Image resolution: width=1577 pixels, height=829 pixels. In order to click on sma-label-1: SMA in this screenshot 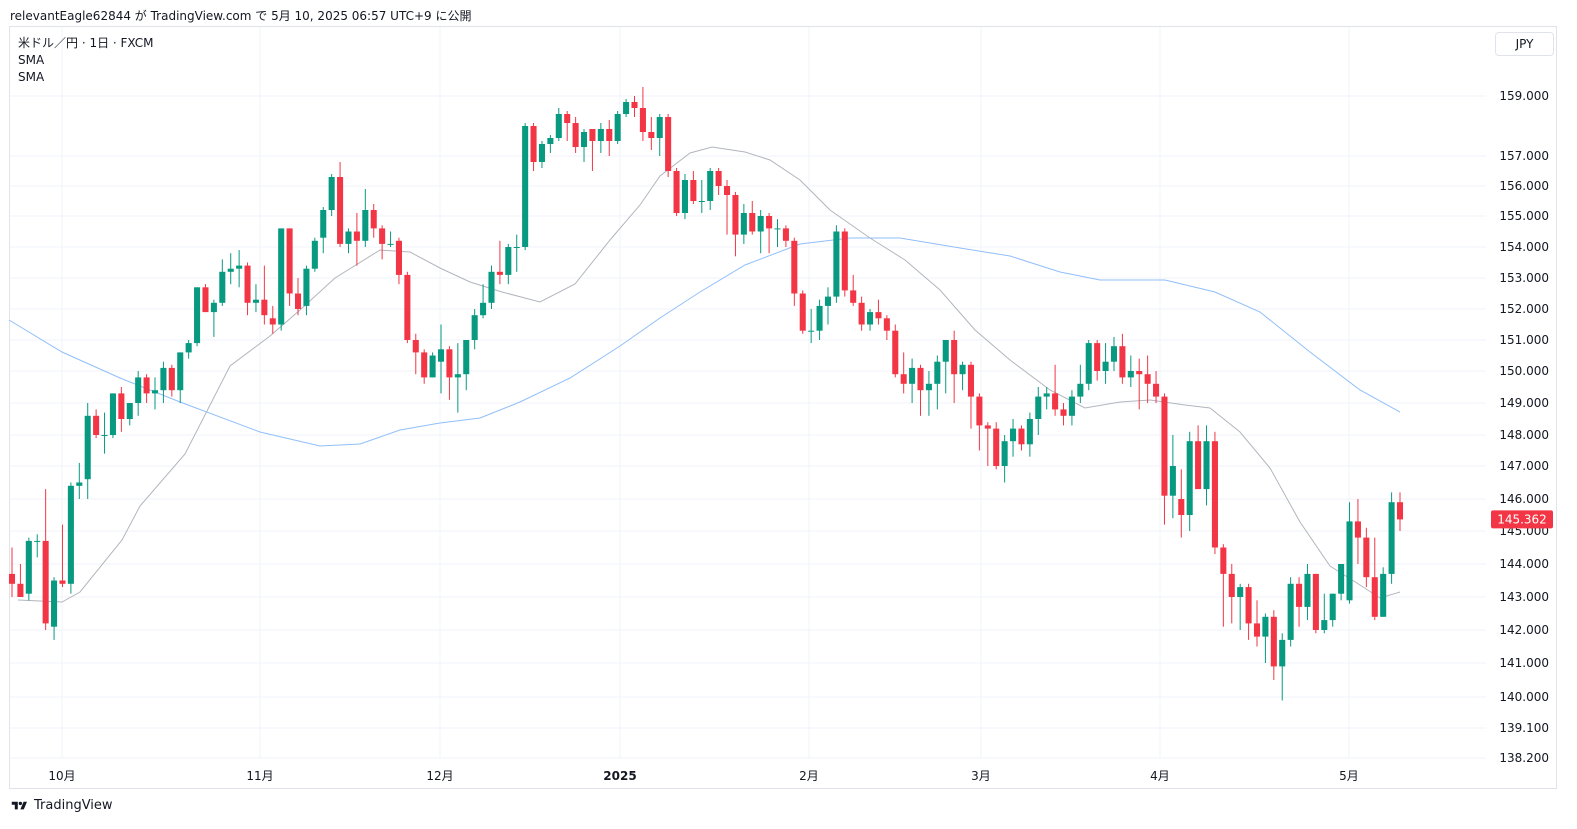, I will do `click(31, 60)`.